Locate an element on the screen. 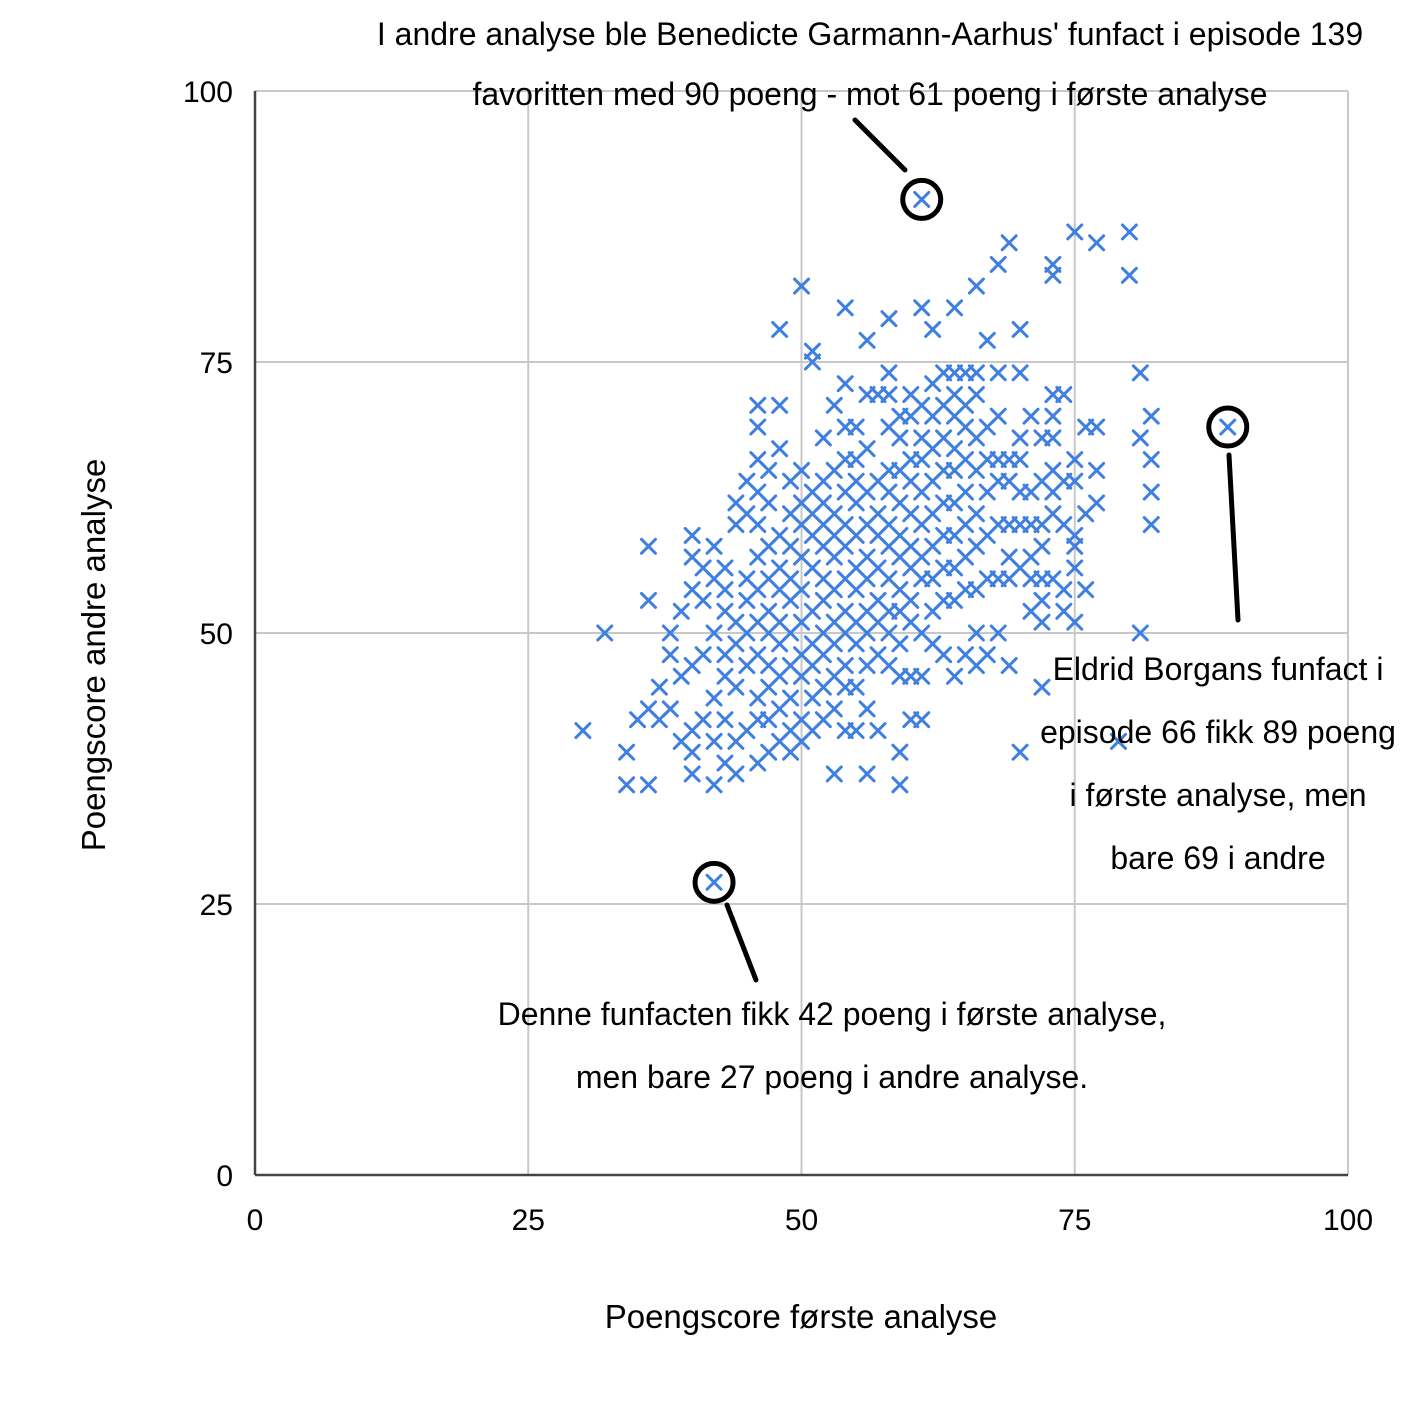  y-tick-label: 0 is located at coordinates (224, 1176).